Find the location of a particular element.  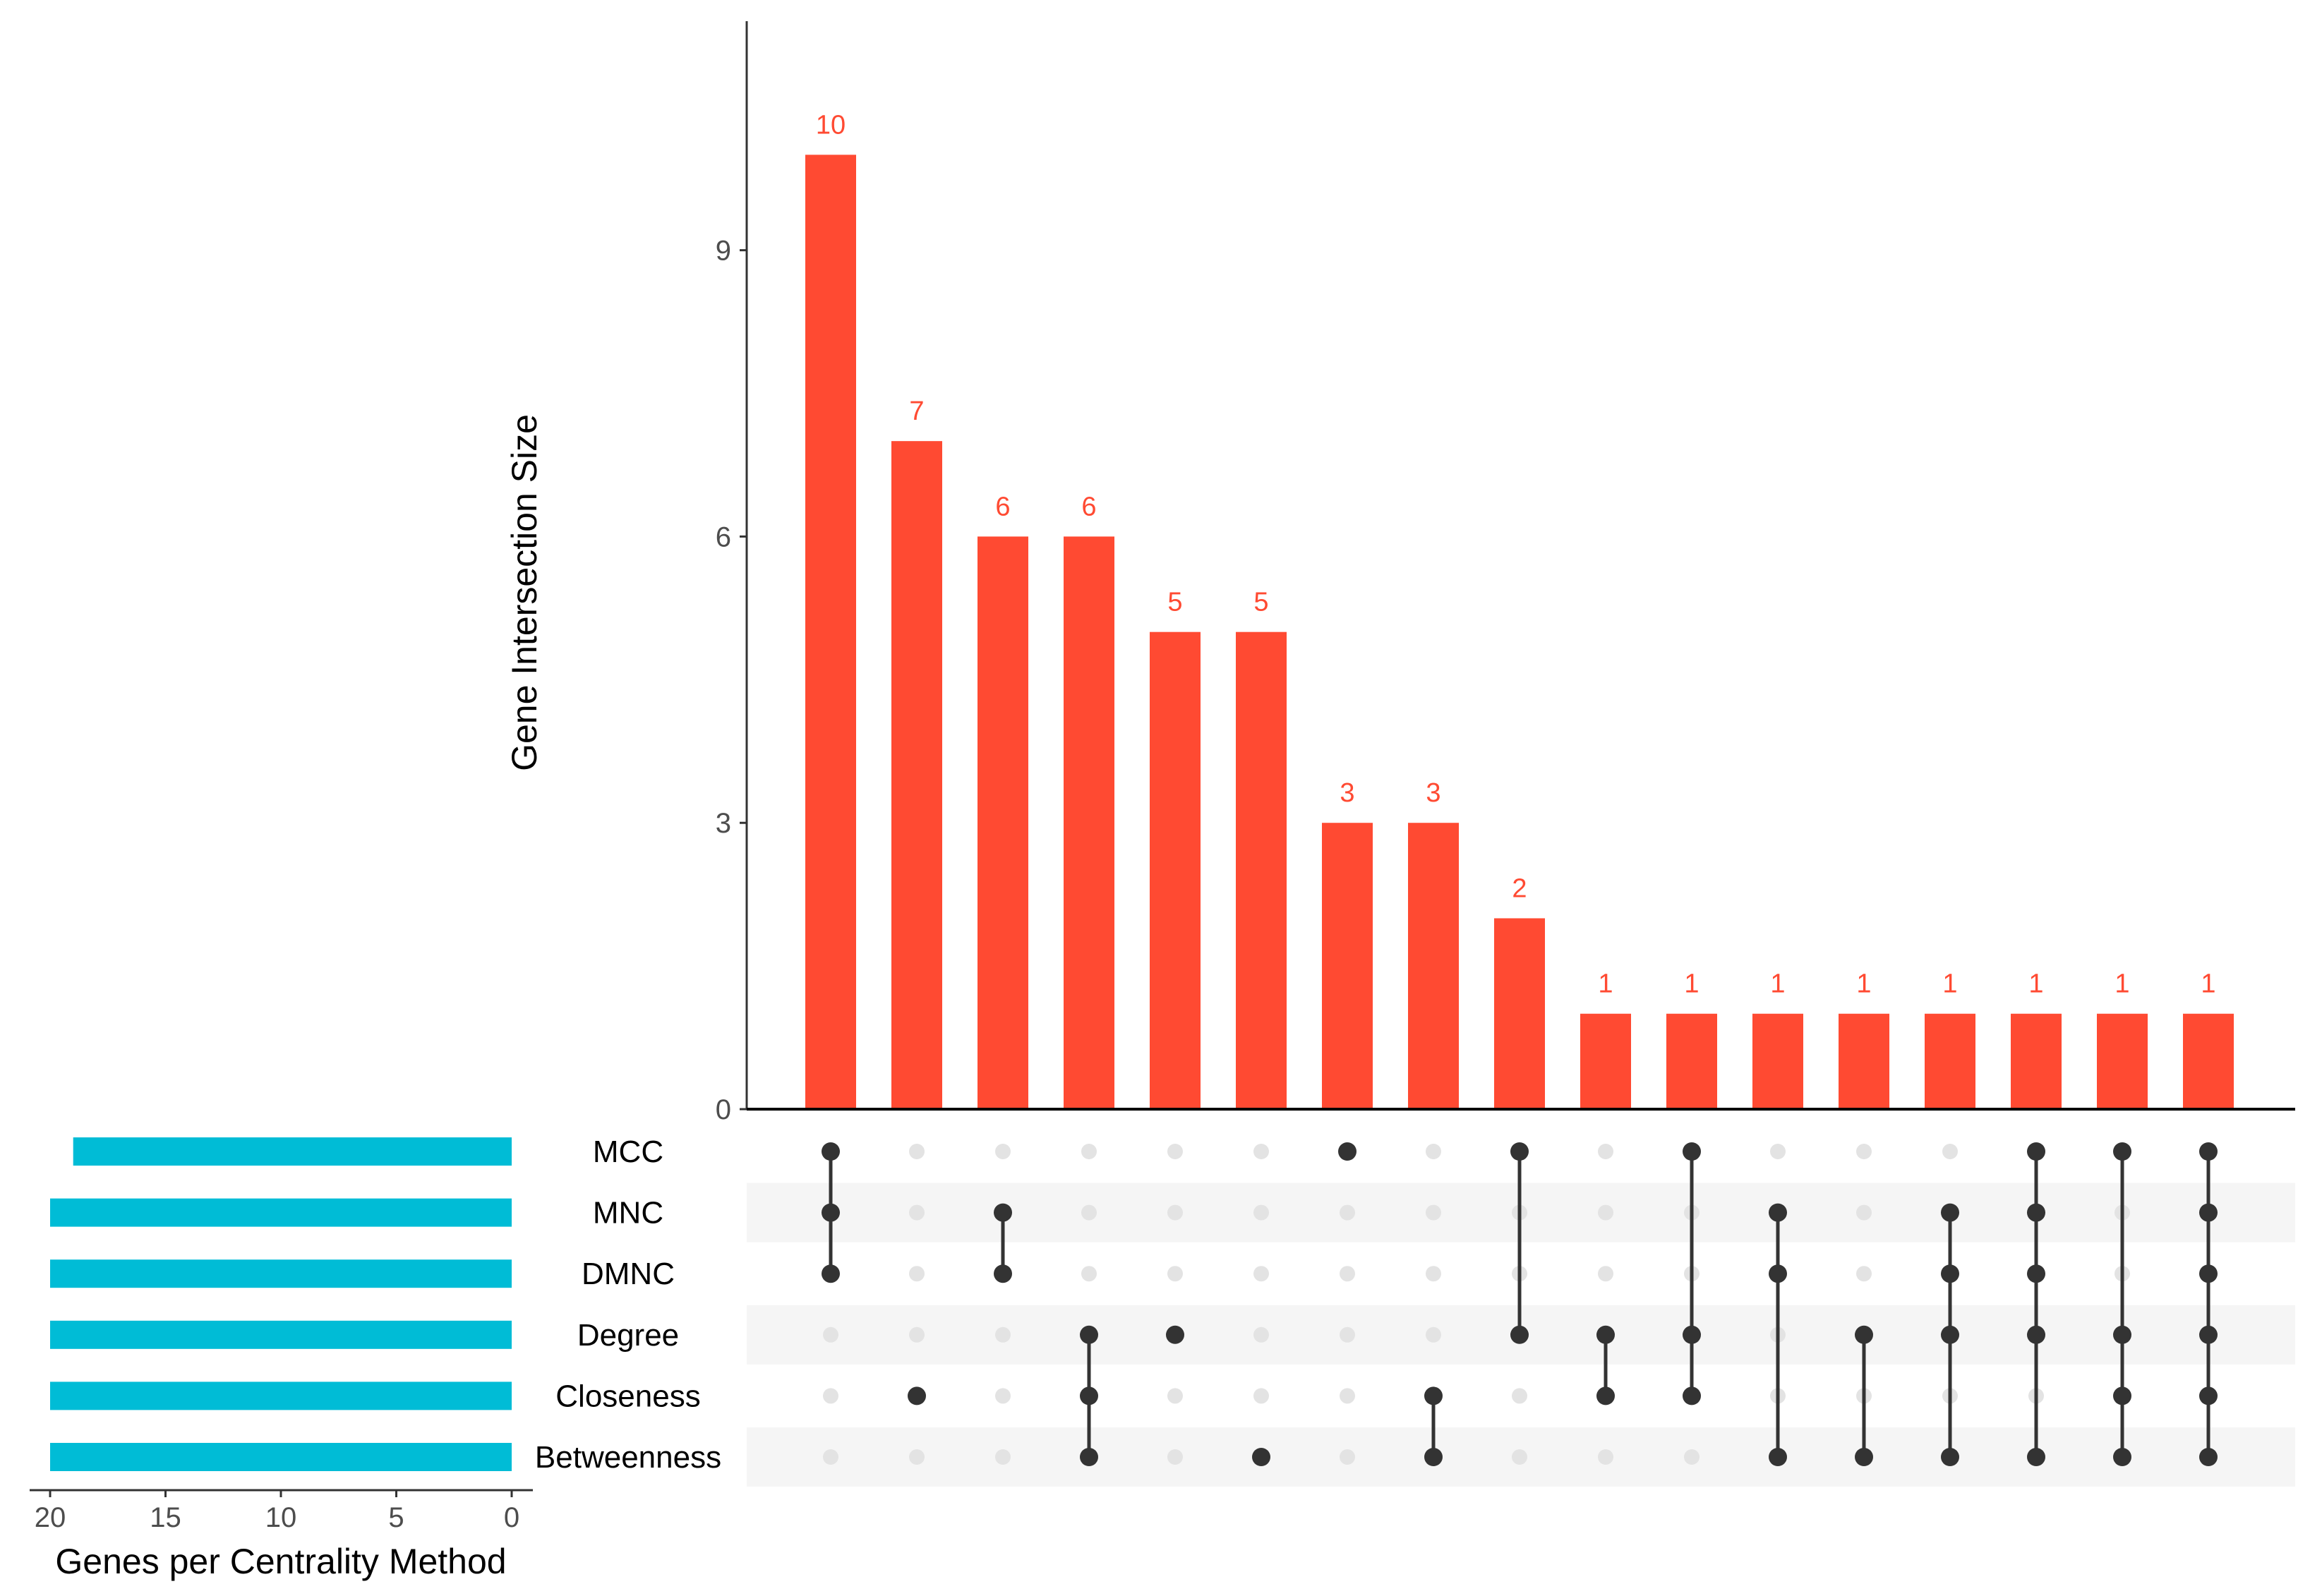

intersection-matrix is located at coordinates (1520, 1304).